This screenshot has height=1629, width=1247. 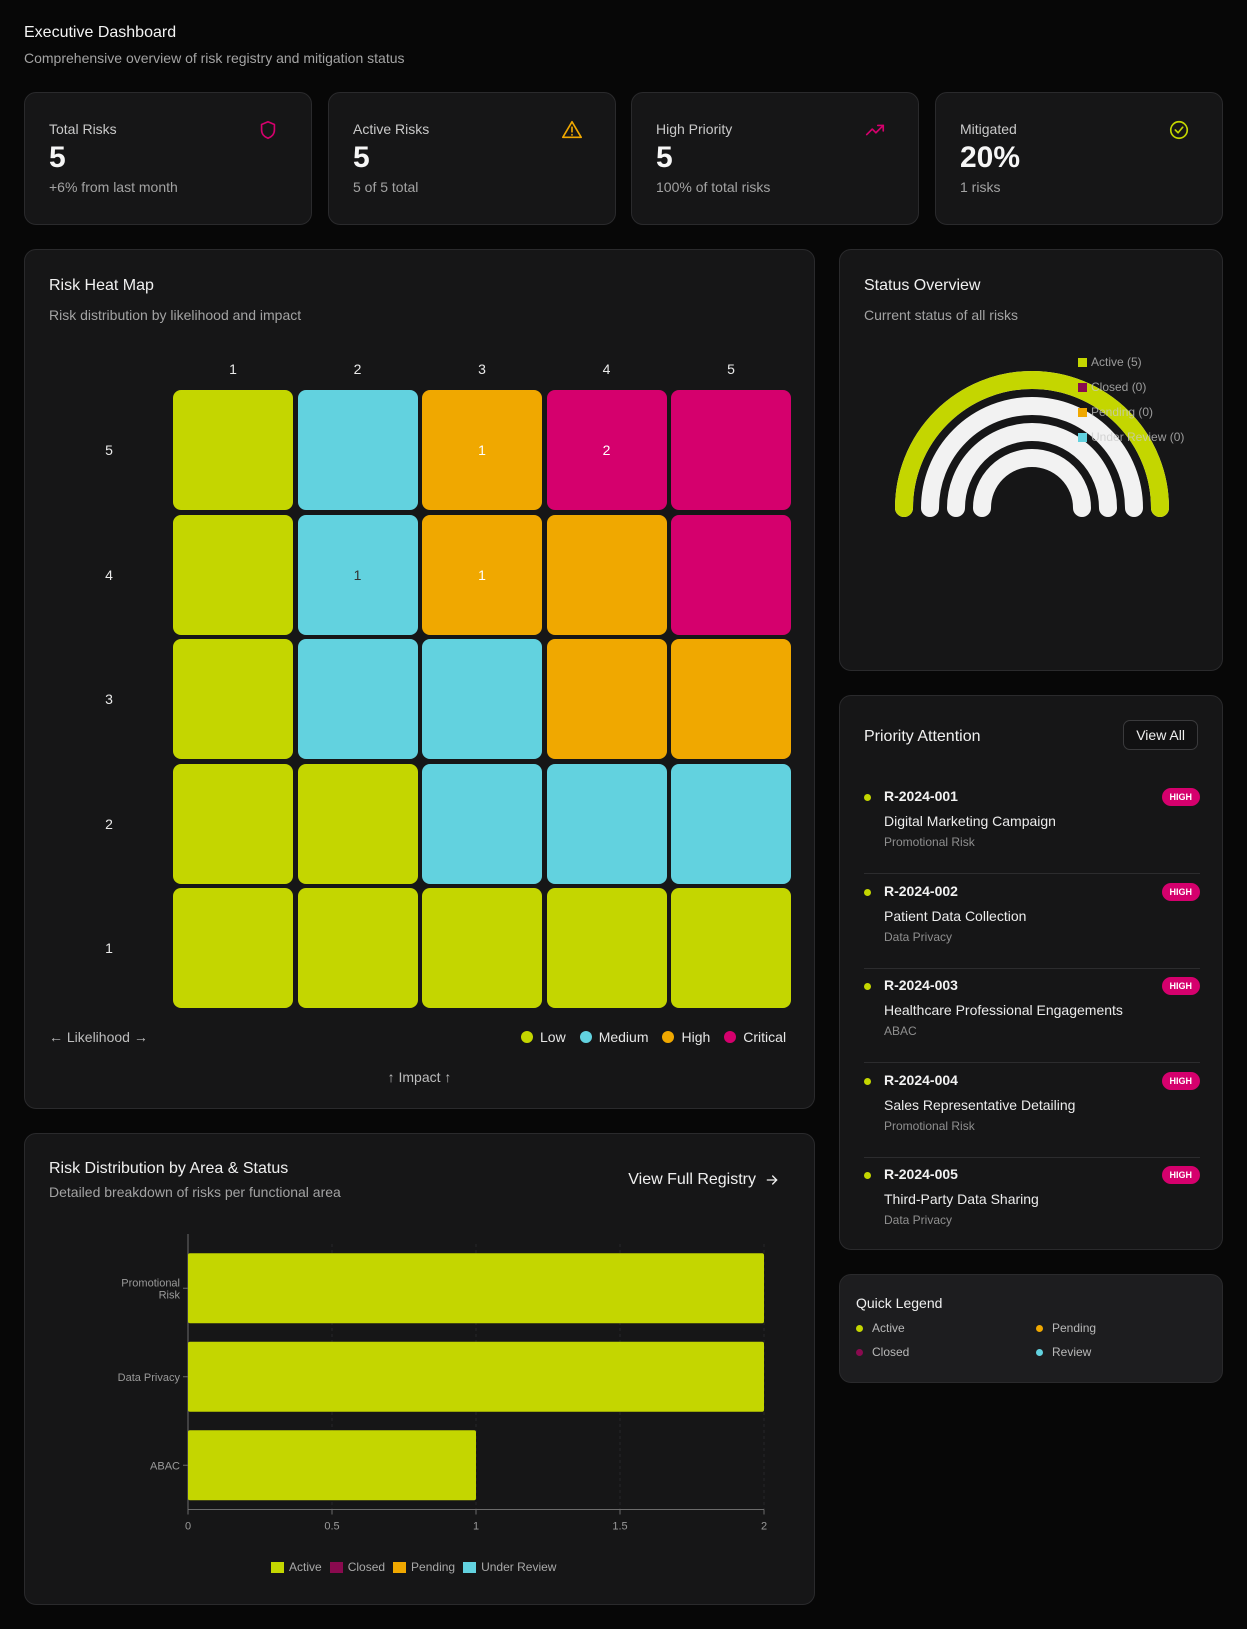 I want to click on quick-legend-review: Review, so click(x=1063, y=1352).